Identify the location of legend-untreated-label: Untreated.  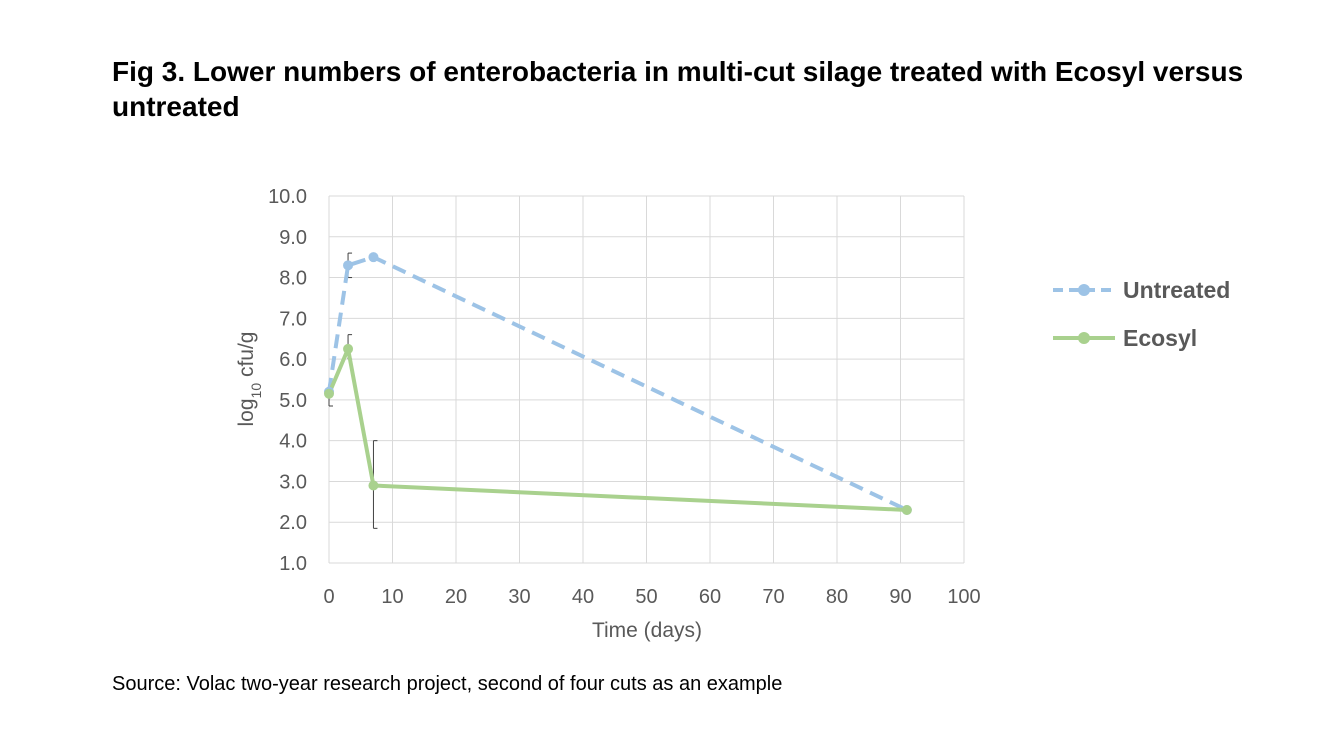
(1176, 290).